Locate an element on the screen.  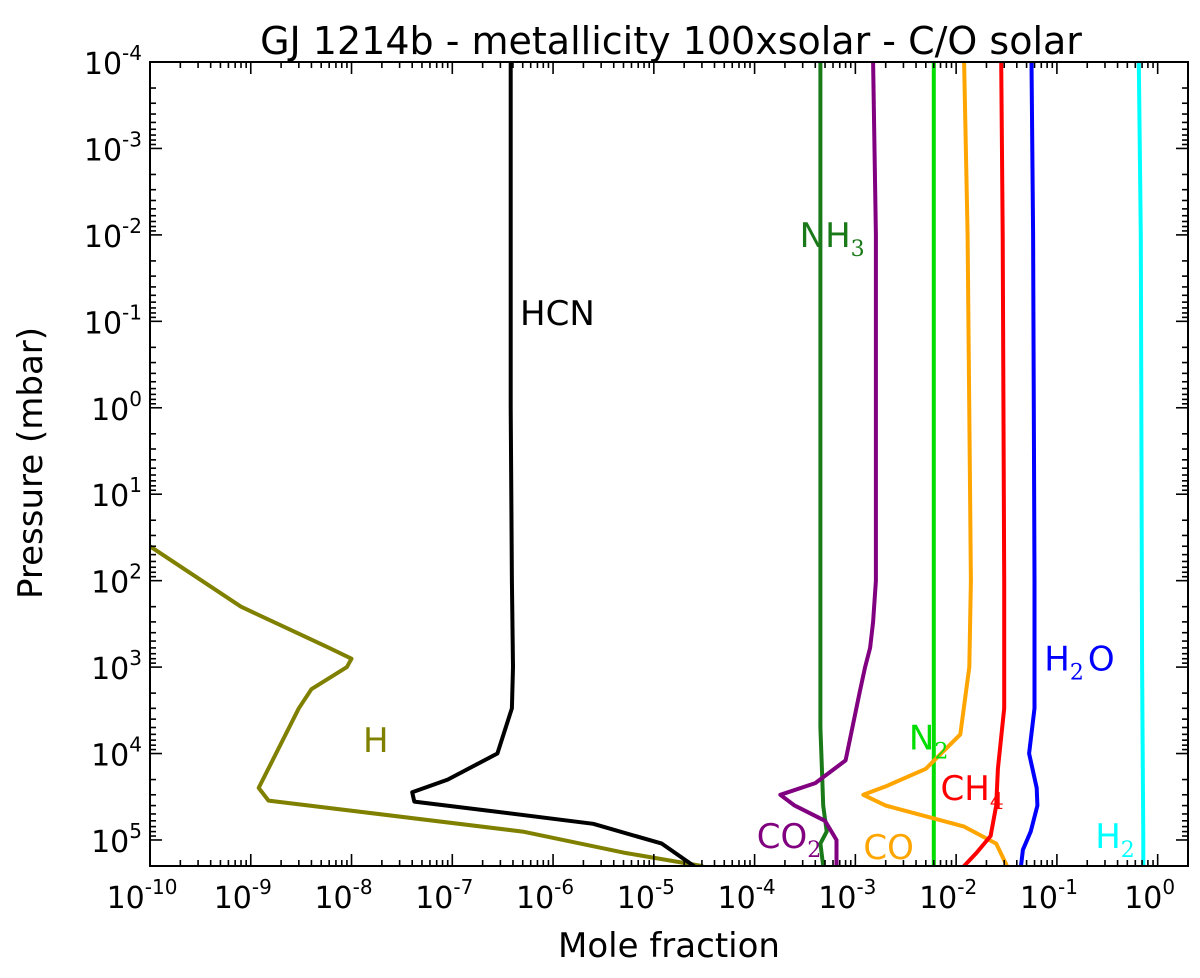
series-label-nh3: NH3 is located at coordinates (832, 239).